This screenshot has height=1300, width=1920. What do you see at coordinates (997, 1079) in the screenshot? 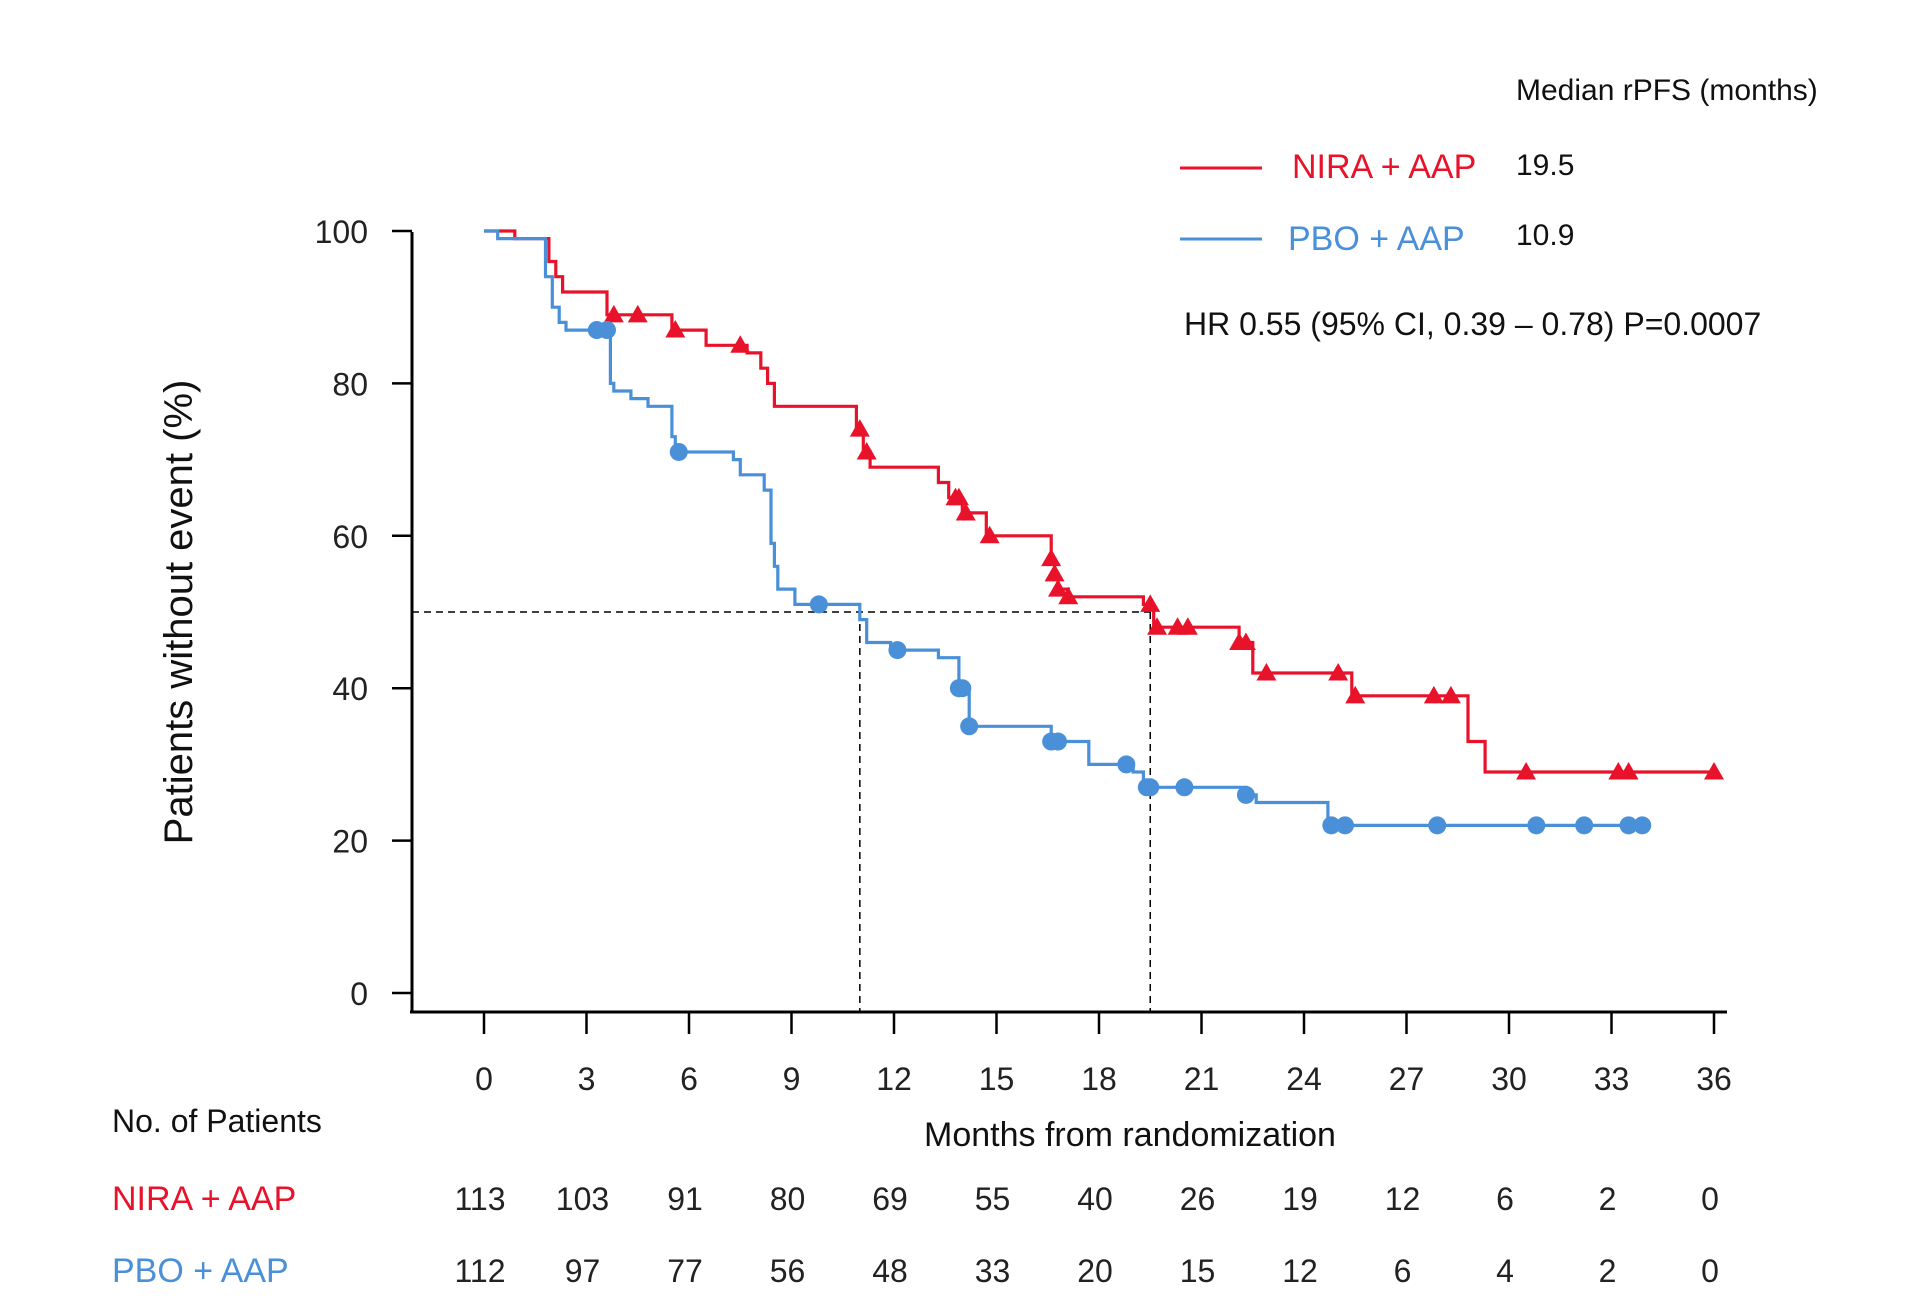
I see `x-tick-label: 15` at bounding box center [997, 1079].